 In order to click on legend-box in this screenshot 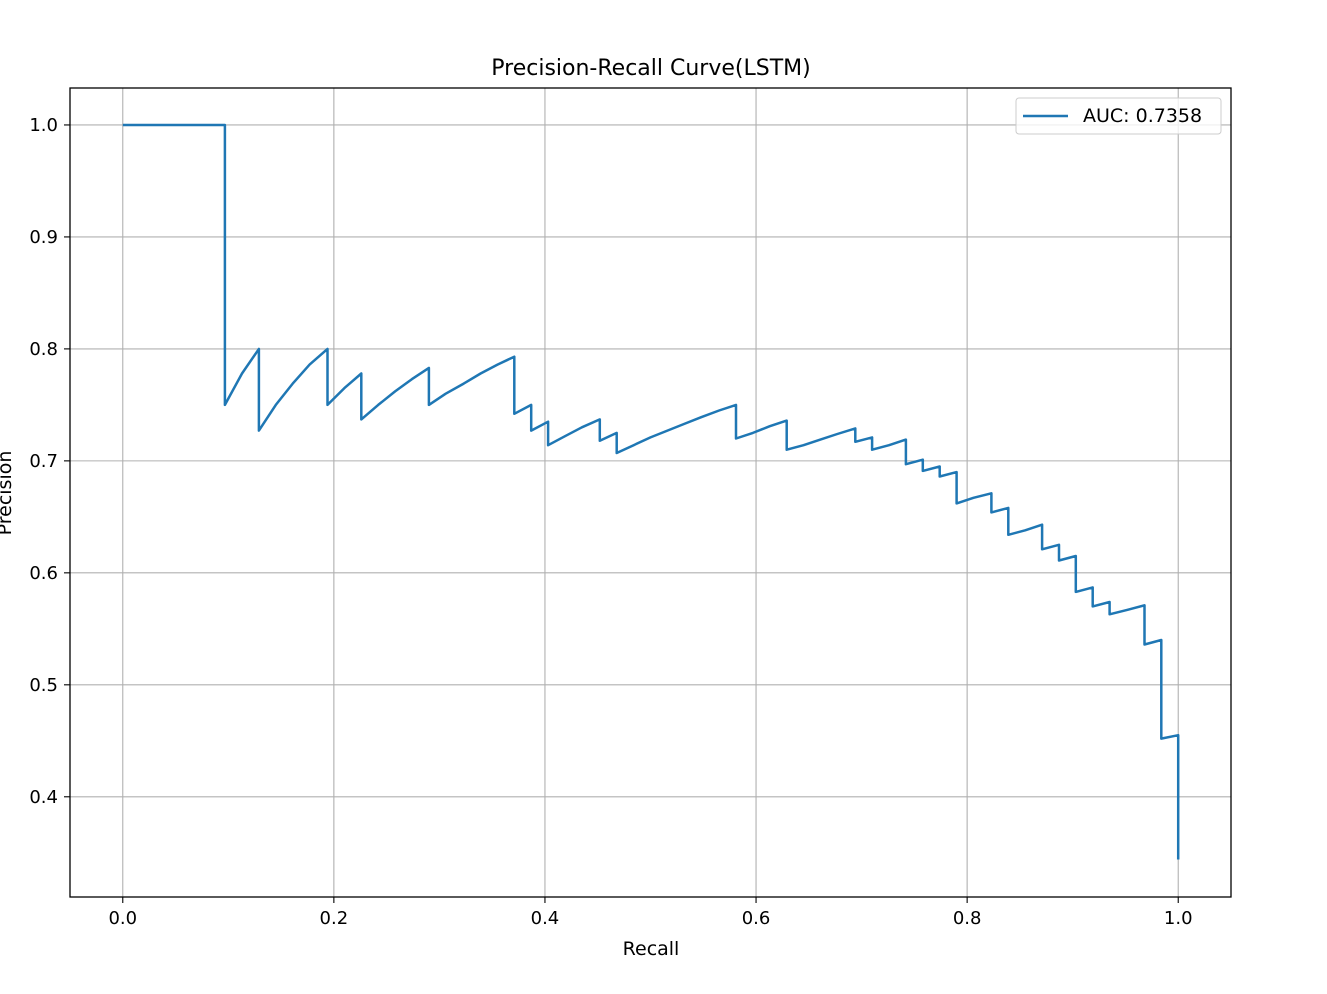, I will do `click(1118, 116)`.